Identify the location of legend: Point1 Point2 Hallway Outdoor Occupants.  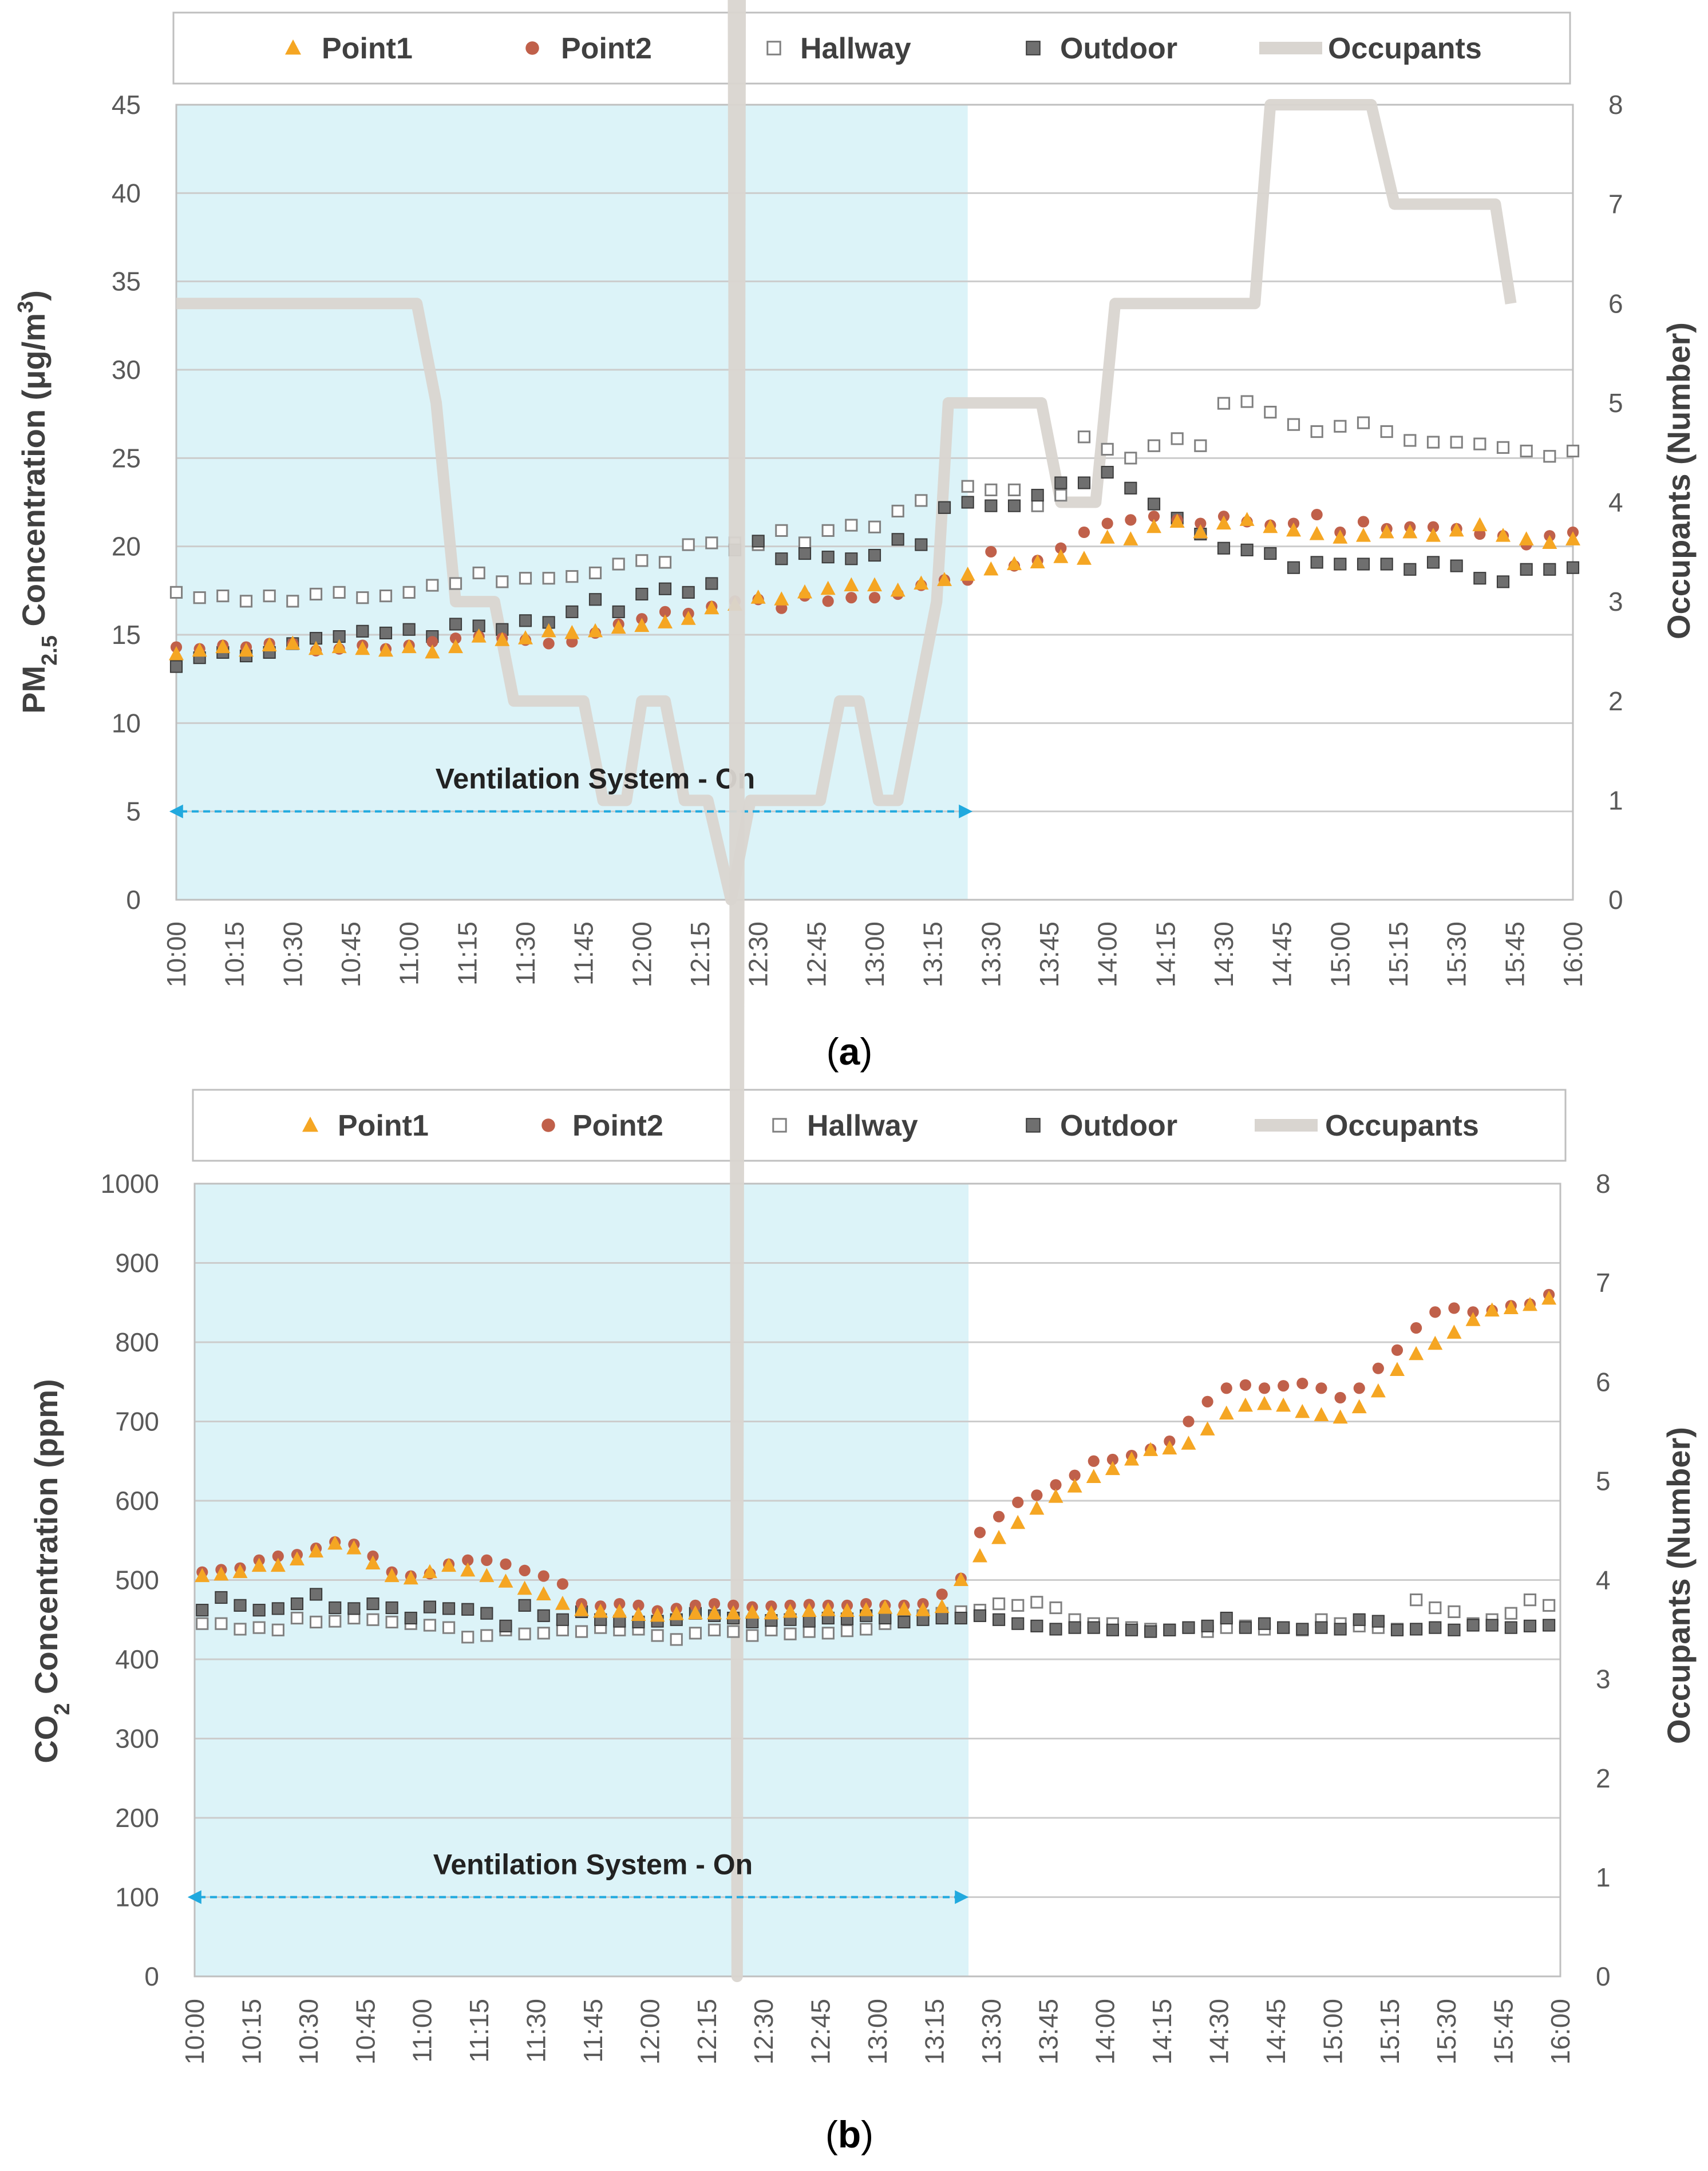
(872, 48).